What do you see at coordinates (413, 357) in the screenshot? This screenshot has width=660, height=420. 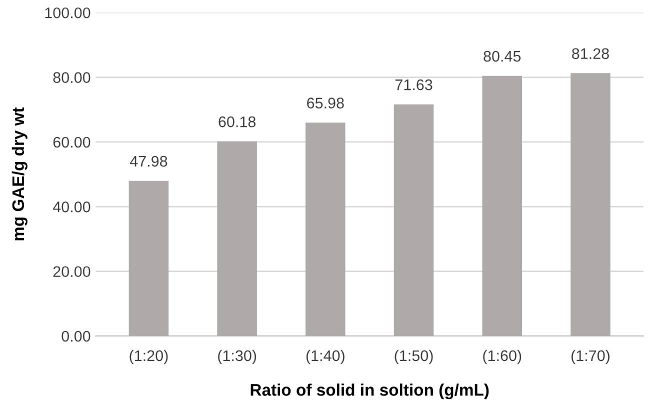 I see `x-tick-label: (1:50)` at bounding box center [413, 357].